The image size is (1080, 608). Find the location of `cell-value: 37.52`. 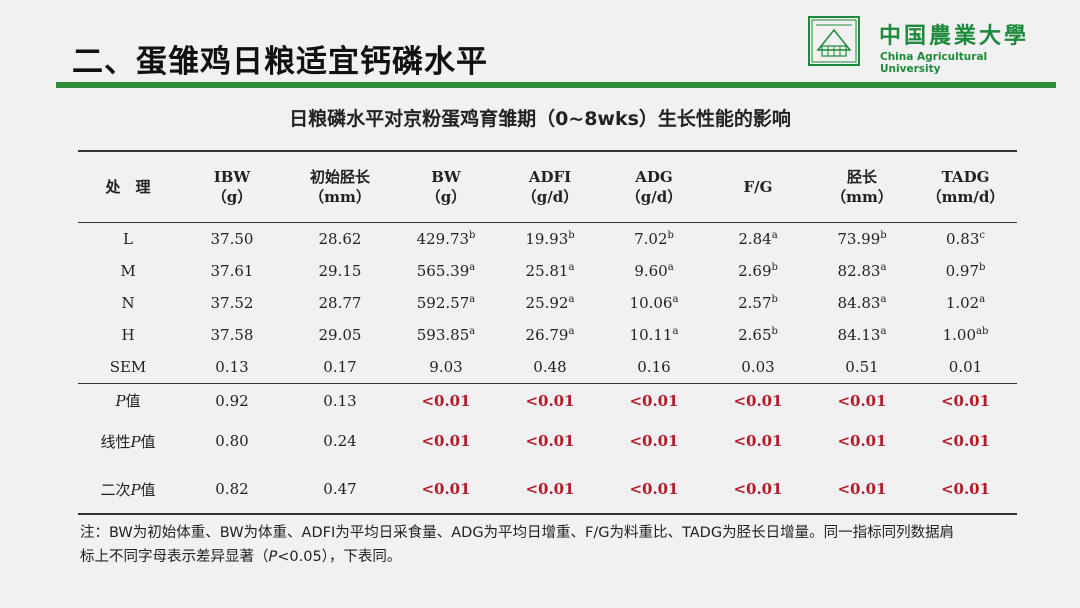

cell-value: 37.52 is located at coordinates (232, 303).